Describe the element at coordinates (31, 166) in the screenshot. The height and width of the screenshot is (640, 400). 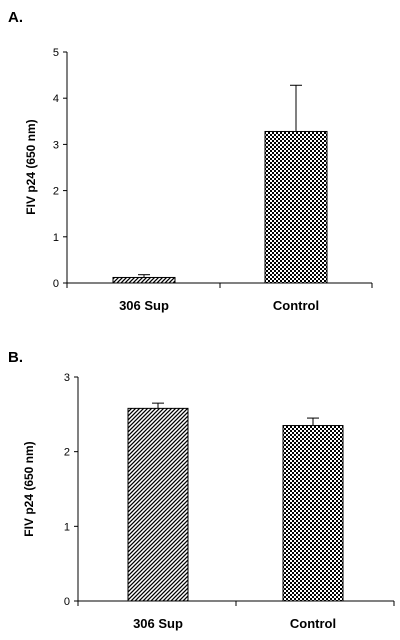
I see `y-axis-title-a: FIV p24 (650 nm)` at that location.